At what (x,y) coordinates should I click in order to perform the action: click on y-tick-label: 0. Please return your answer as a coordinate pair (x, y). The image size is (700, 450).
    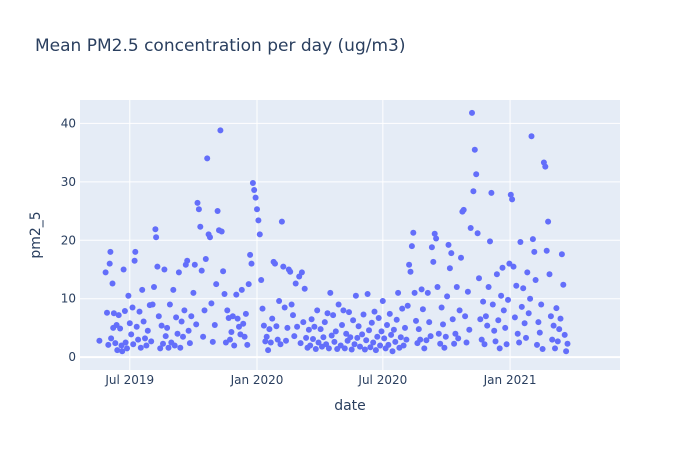
    Looking at the image, I should click on (72, 357).